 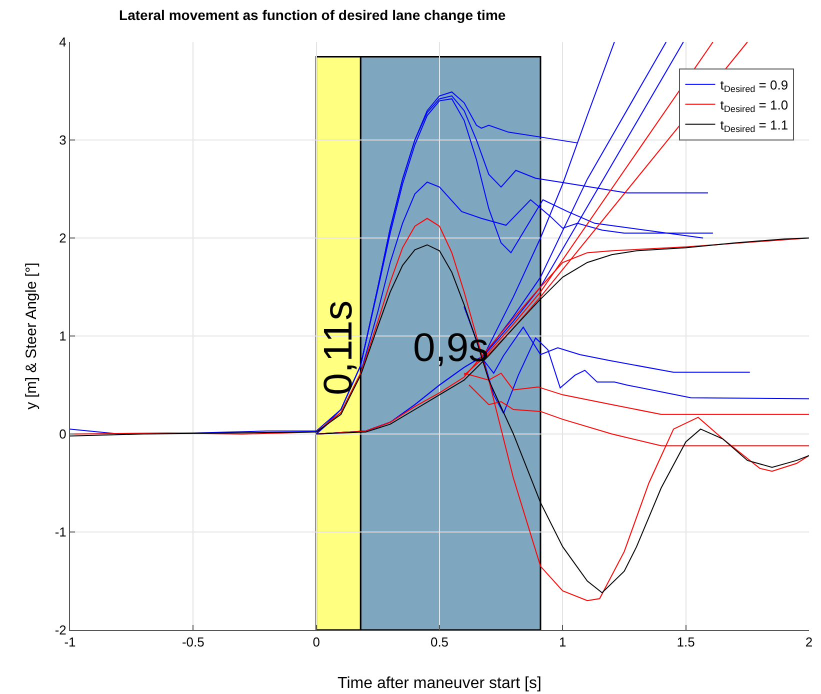 What do you see at coordinates (440, 683) in the screenshot?
I see `x-axis-title: Time after maneuver start [s]` at bounding box center [440, 683].